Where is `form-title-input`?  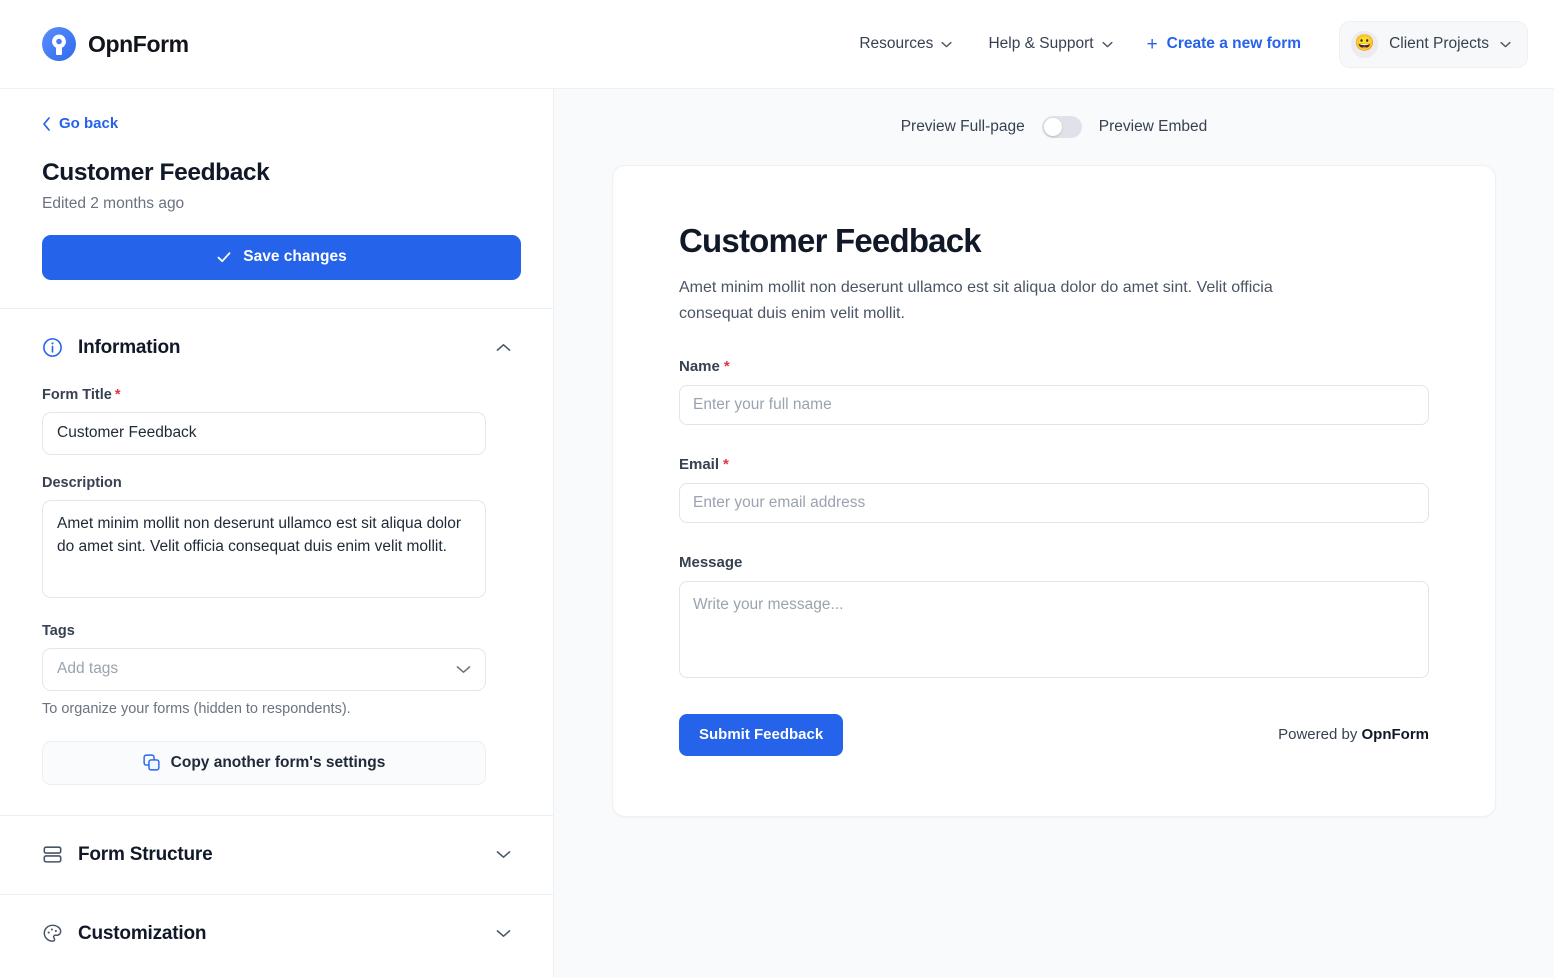
form-title-input is located at coordinates (264, 433).